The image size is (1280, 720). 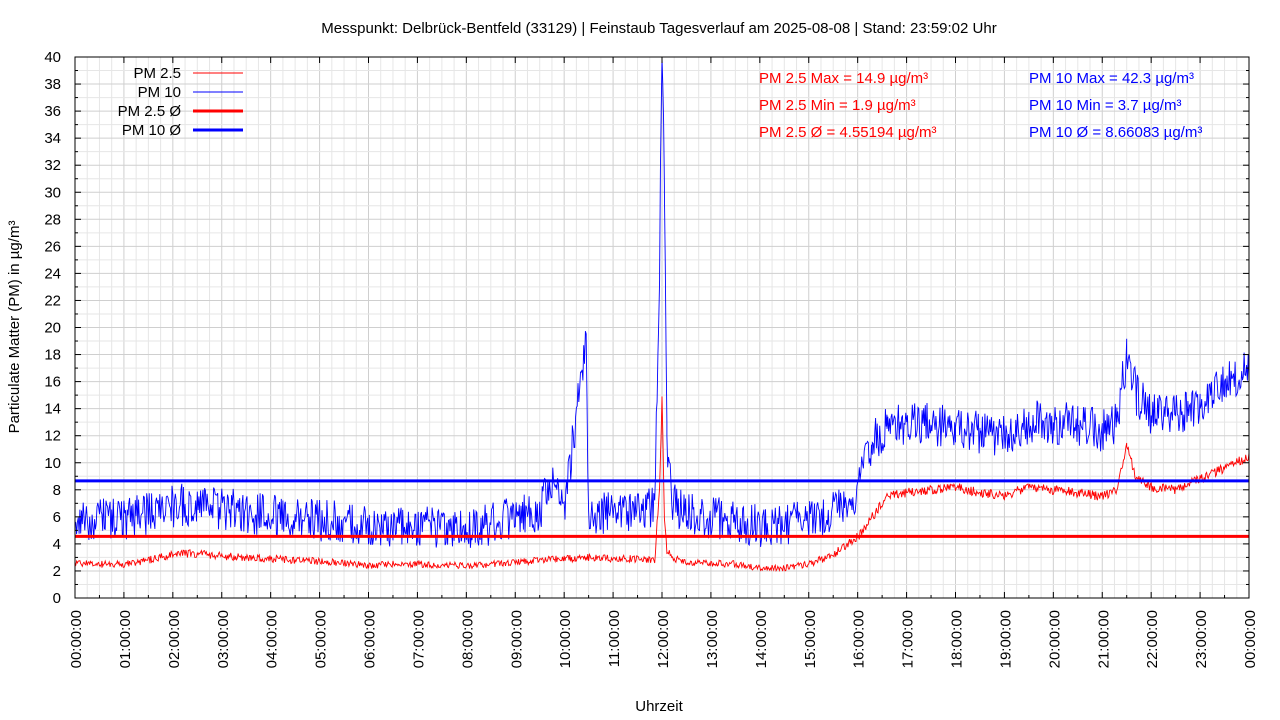 I want to click on y-axis-label: Particulate Matter (PM) in µg/m³, so click(x=14, y=327).